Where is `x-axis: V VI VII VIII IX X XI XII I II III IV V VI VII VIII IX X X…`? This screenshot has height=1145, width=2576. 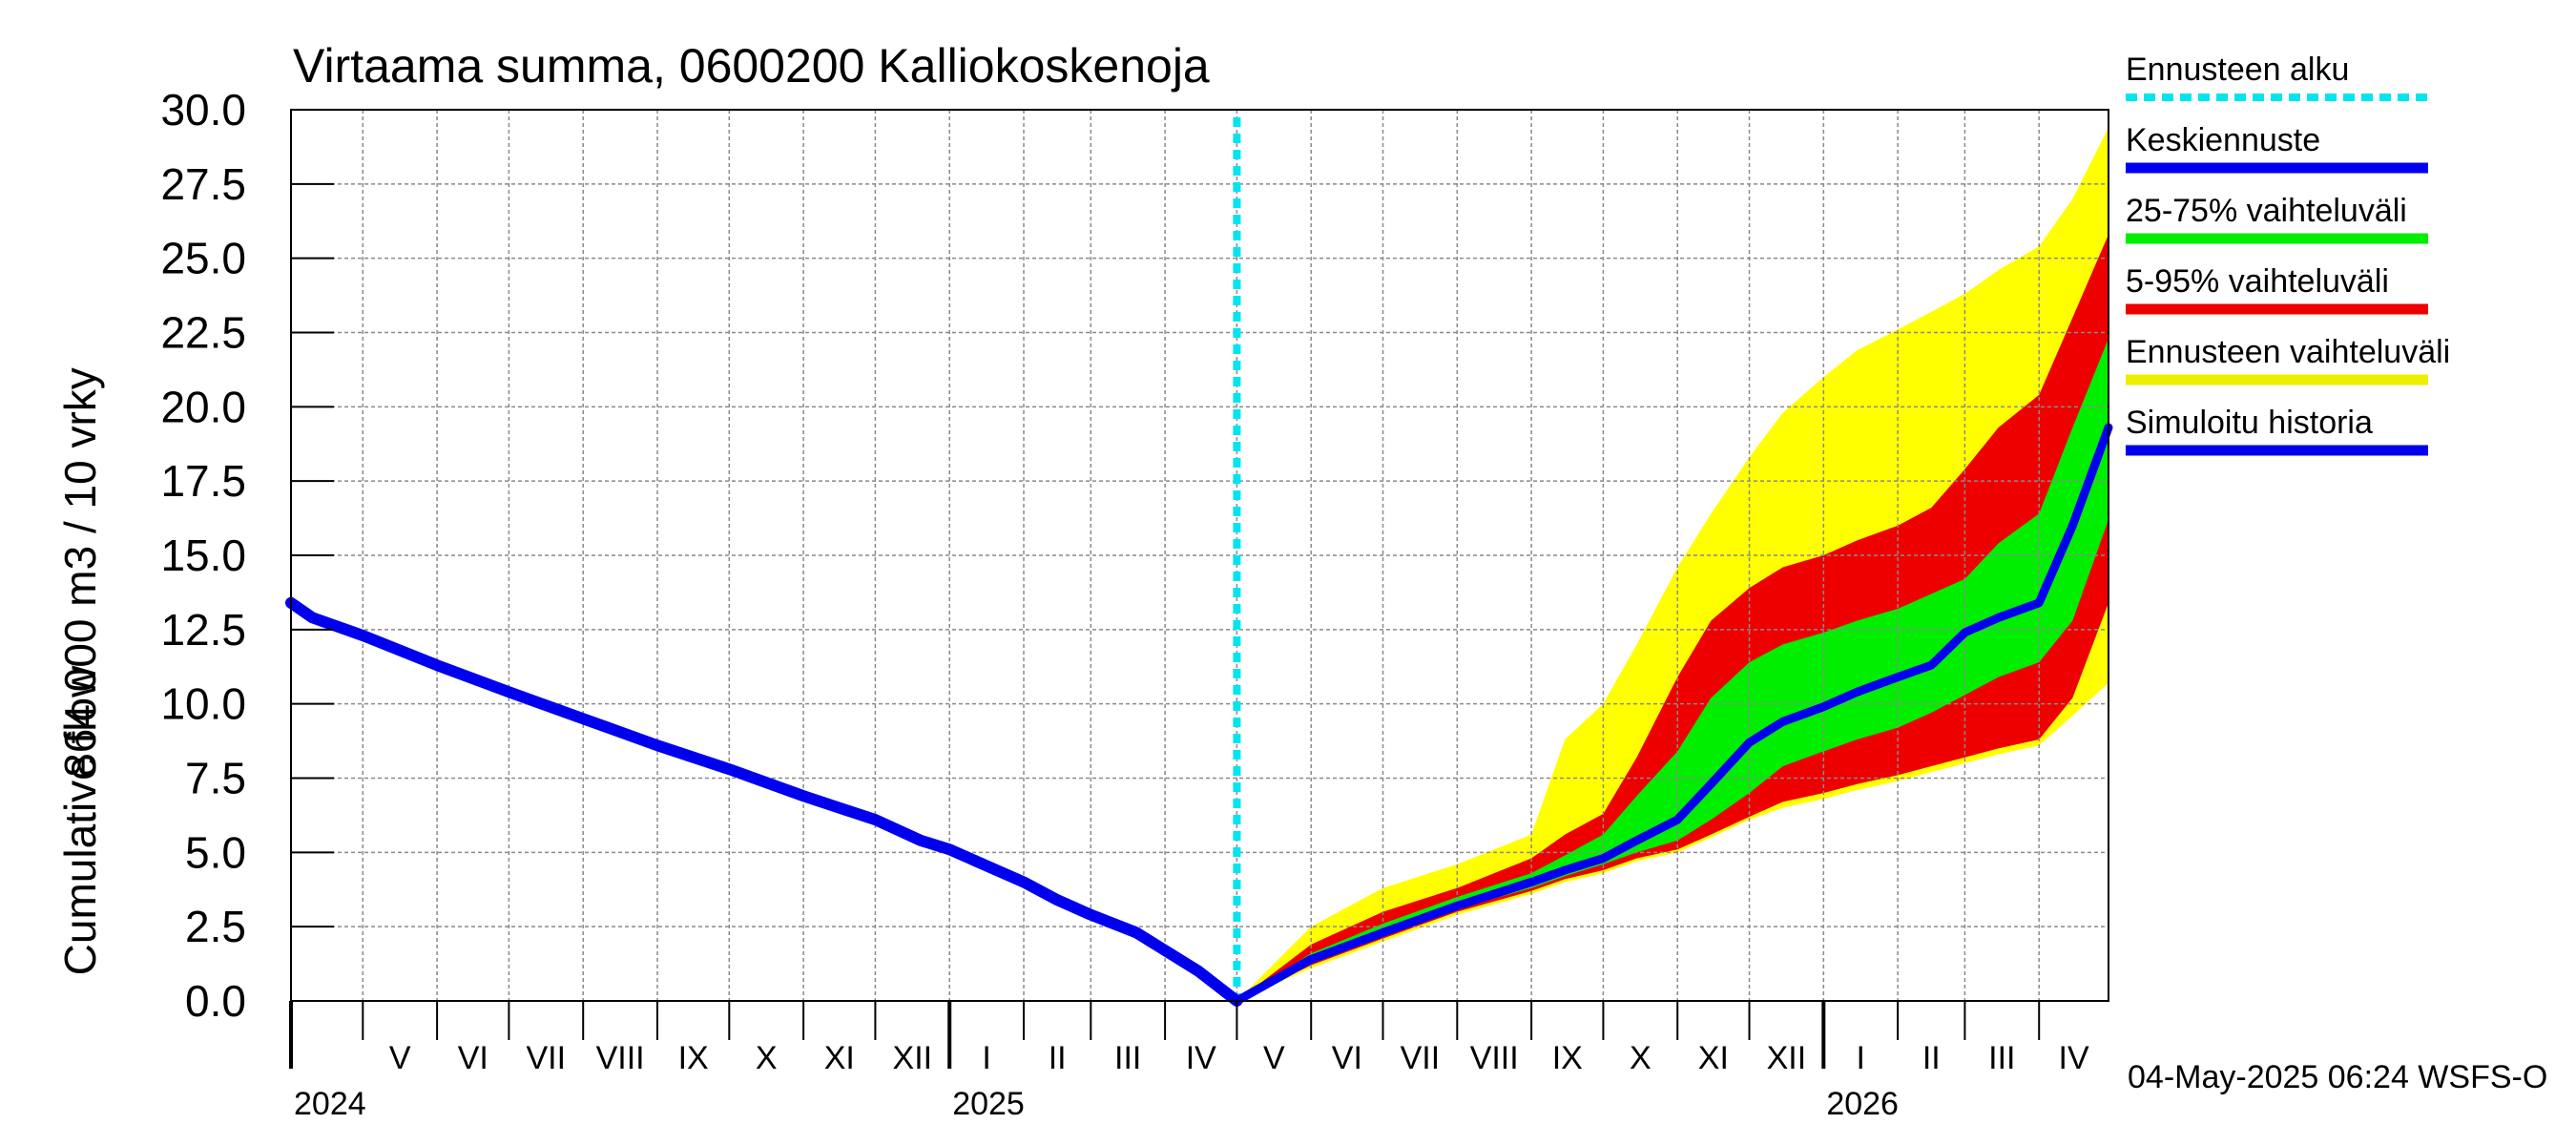 x-axis: V VI VII VIII IX X XI XII I II III IV V VI VII VIII IX X X… is located at coordinates (1189, 1061).